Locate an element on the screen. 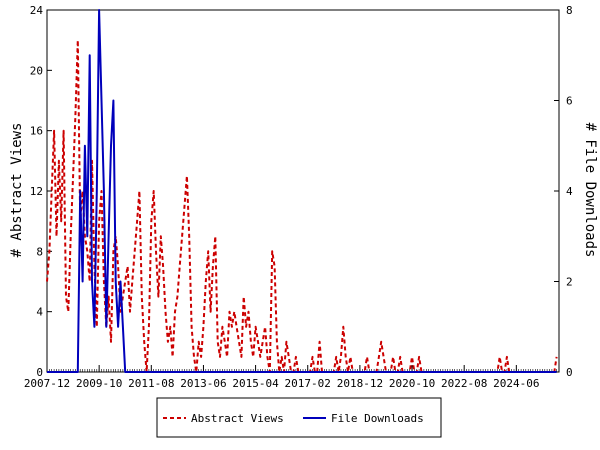  y-right-tick-label: 6 is located at coordinates (569, 101).